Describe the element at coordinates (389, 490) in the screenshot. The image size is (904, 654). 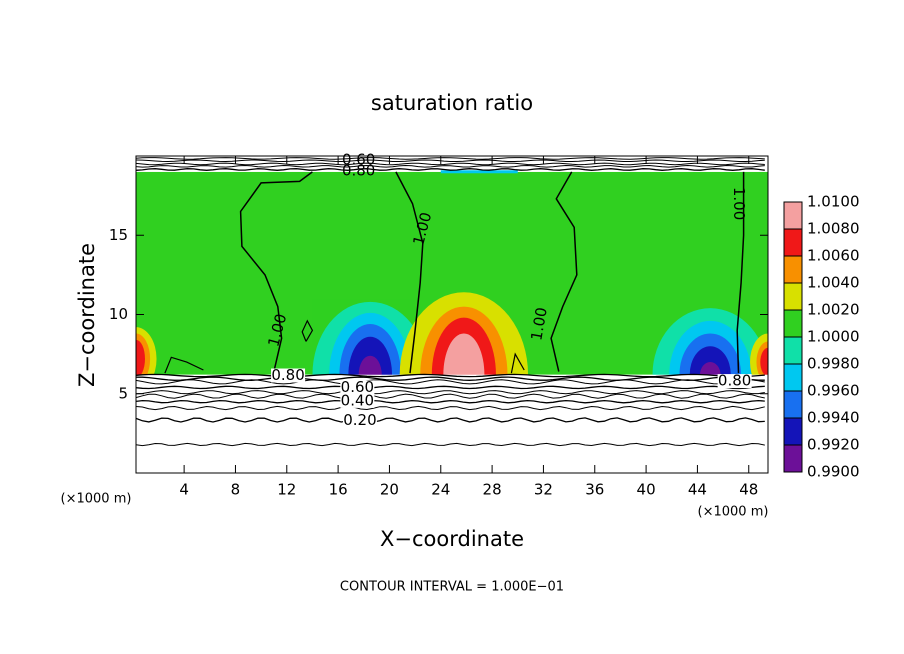
I see `x-tick-label: 20` at that location.